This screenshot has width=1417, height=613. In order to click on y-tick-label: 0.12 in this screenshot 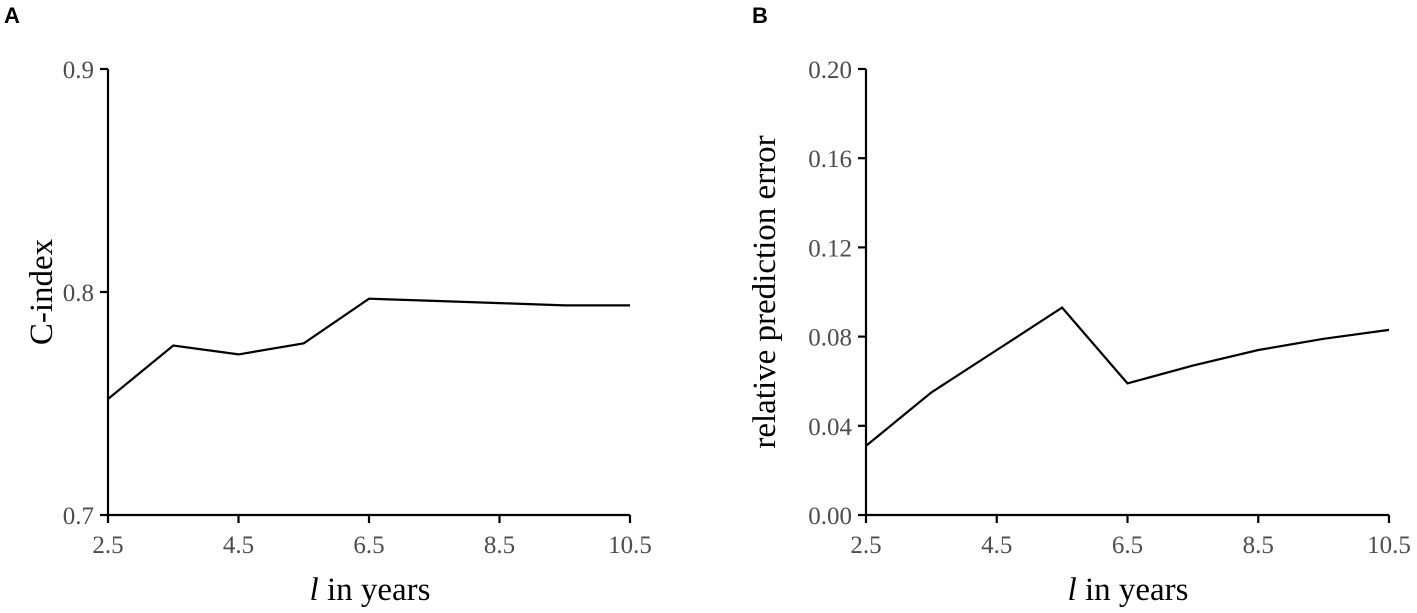, I will do `click(830, 248)`.